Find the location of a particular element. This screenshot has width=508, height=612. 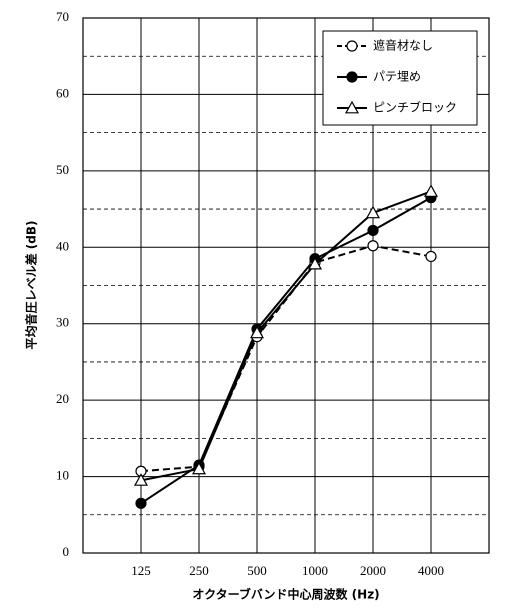

y-tick-label: 30 is located at coordinates (62, 322).